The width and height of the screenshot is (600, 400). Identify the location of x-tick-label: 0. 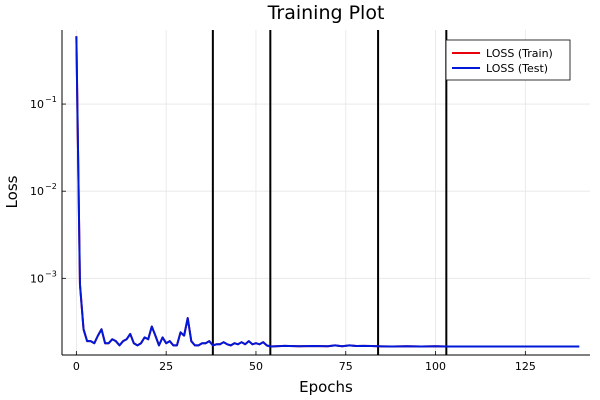
(76, 366).